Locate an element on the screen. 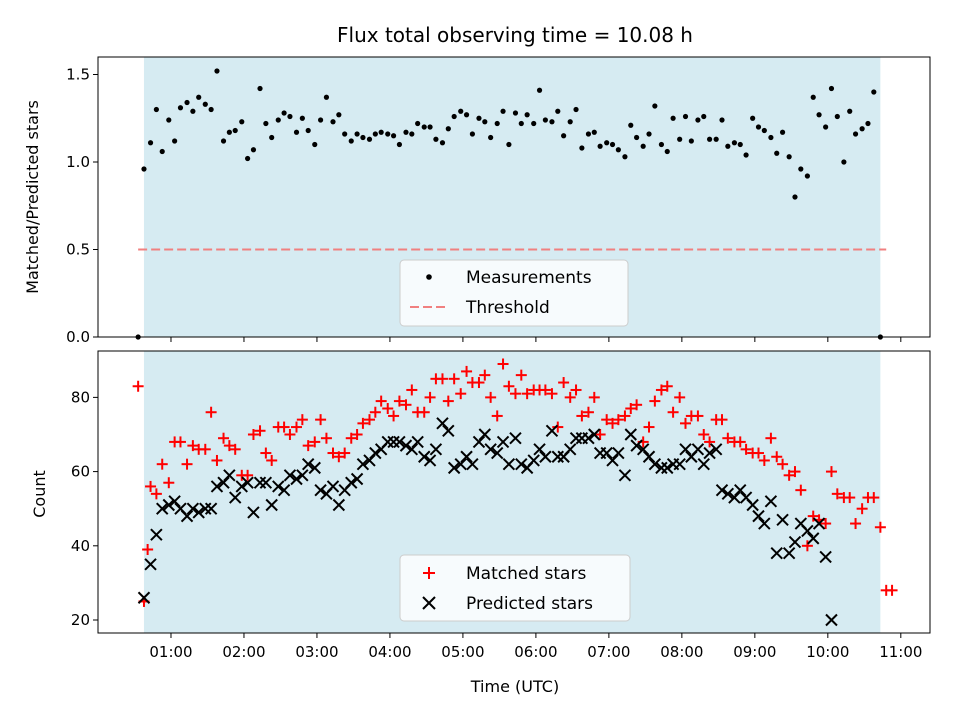  bottom-legend-box is located at coordinates (515, 588).